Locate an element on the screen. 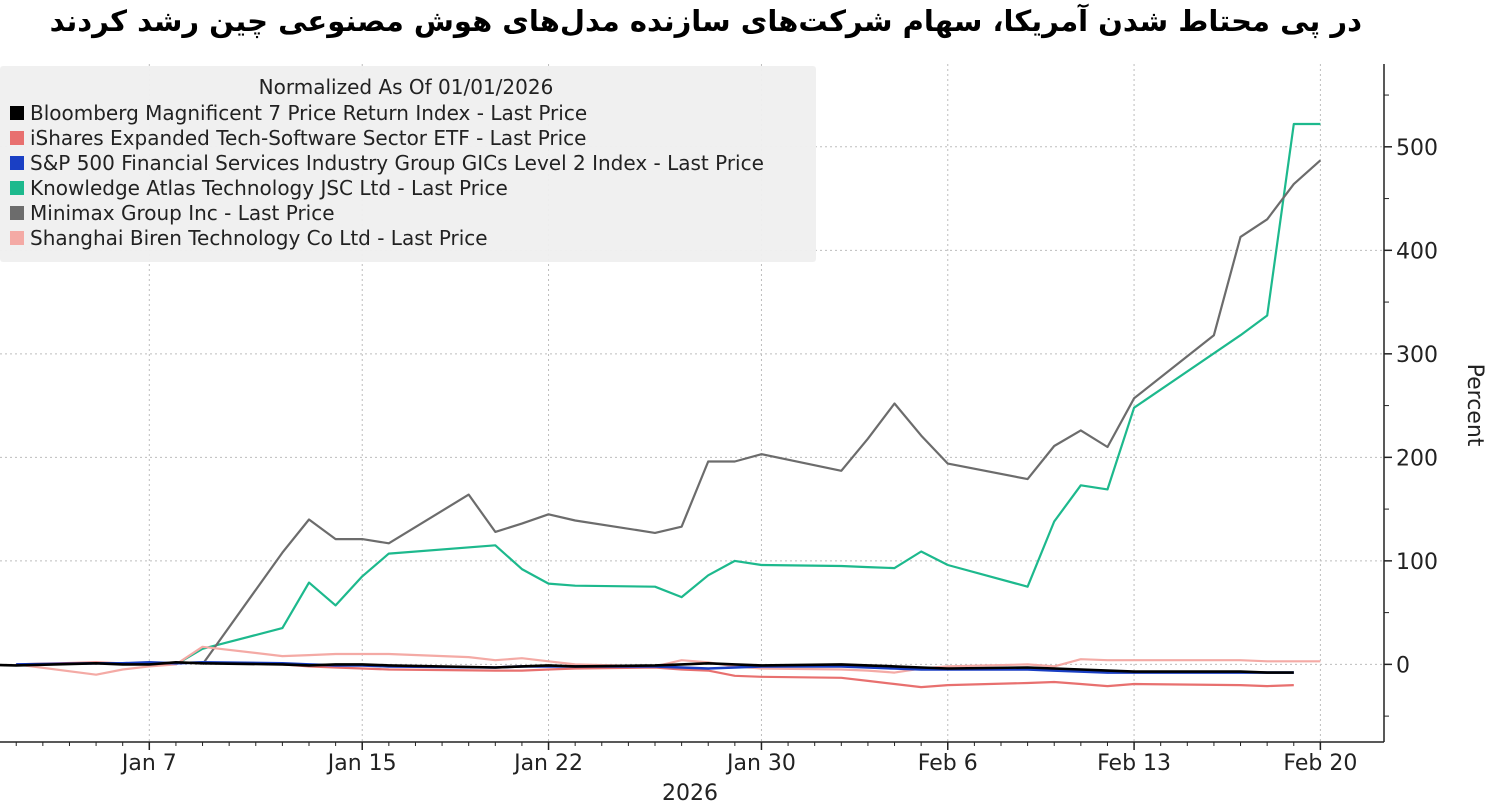 The width and height of the screenshot is (1494, 805). x-axis-title: 2026 is located at coordinates (690, 793).